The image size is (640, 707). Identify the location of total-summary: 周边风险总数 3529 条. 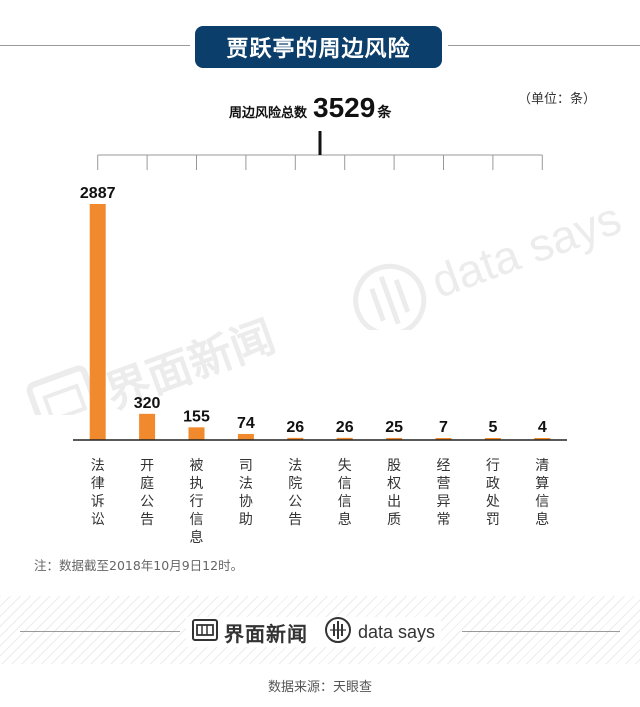
(310, 108).